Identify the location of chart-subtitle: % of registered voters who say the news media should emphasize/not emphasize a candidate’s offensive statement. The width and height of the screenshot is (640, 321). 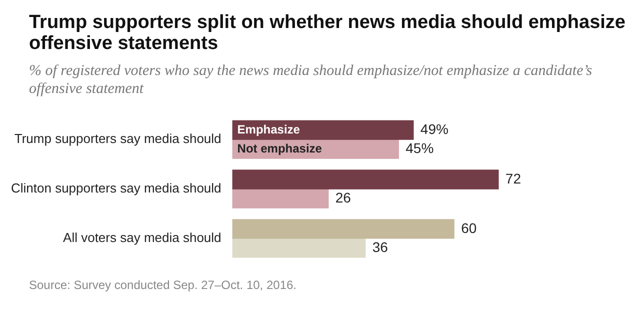
(311, 80).